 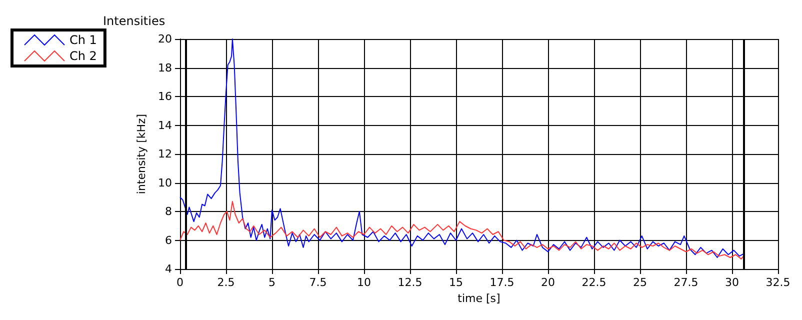 I want to click on y-tick-label: 12, so click(x=165, y=154).